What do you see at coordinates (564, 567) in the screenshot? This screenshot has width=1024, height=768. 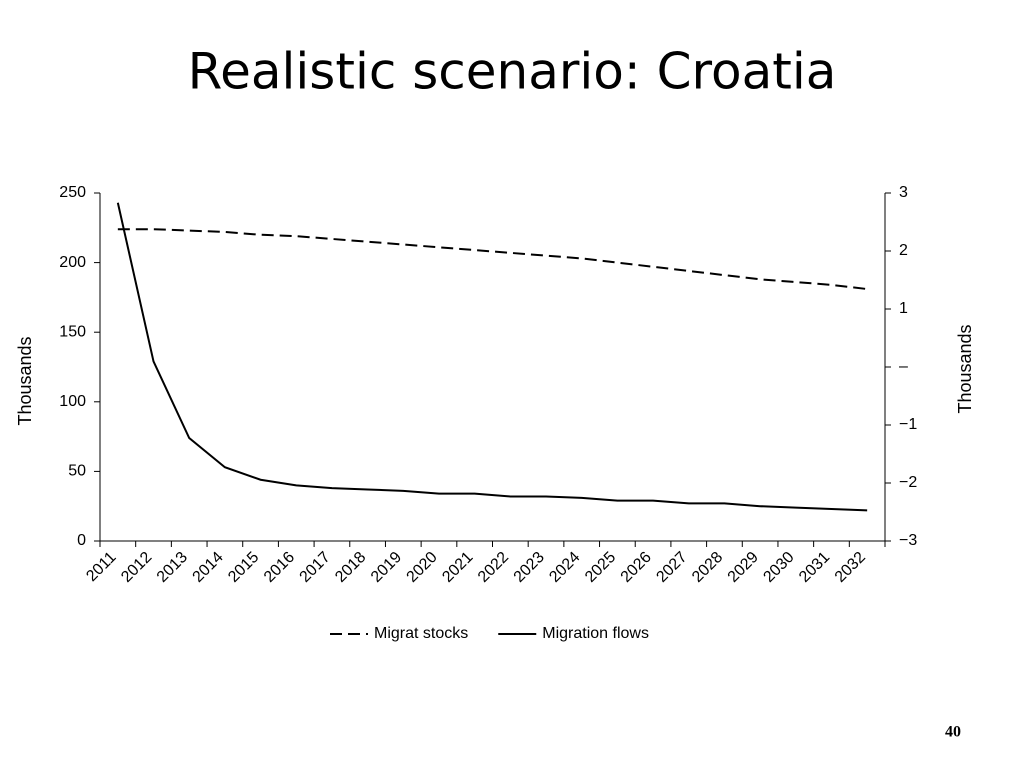 I see `x-tick-label: 2024` at bounding box center [564, 567].